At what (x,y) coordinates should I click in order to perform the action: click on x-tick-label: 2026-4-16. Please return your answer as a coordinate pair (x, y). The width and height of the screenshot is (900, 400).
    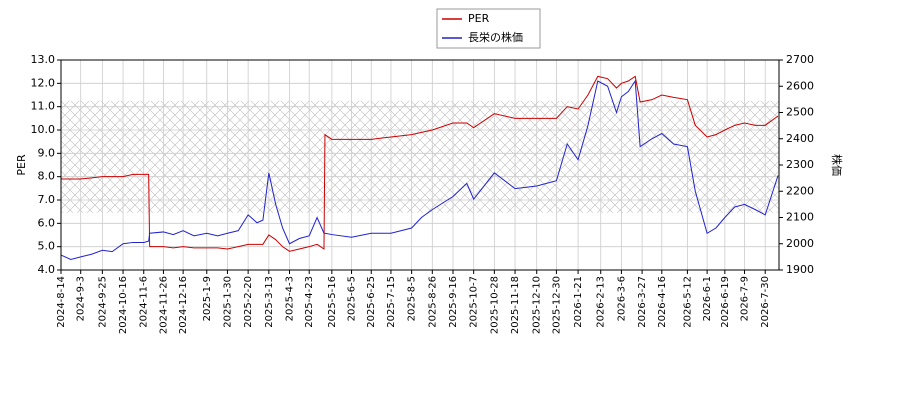
    Looking at the image, I should click on (662, 302).